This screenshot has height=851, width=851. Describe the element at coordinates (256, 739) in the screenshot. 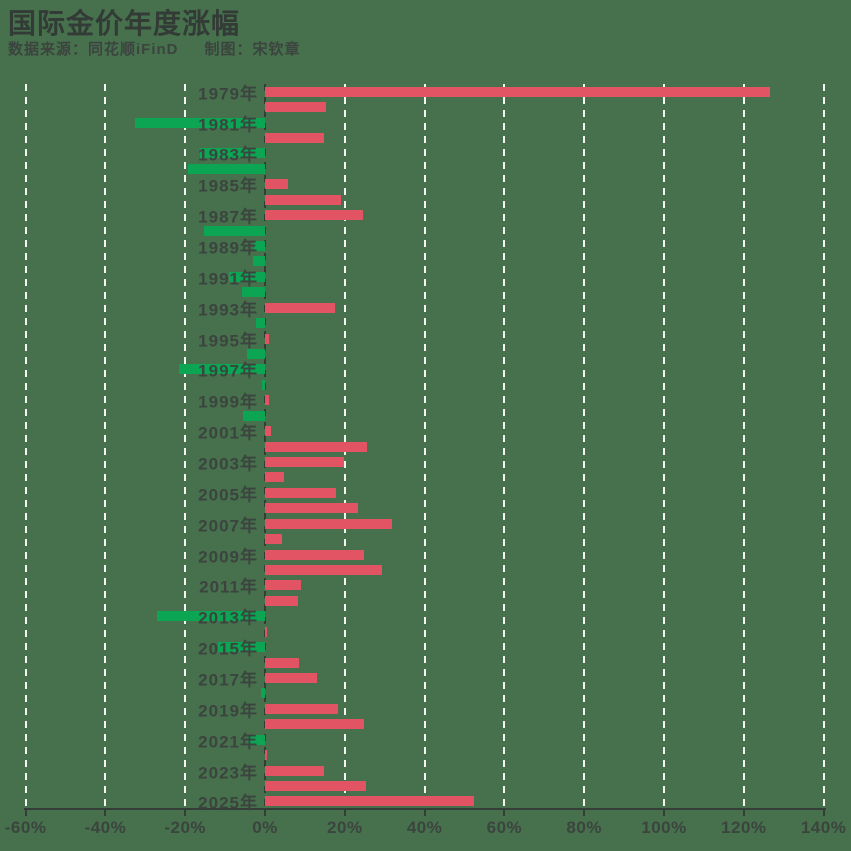

I see `bar-2021` at that location.